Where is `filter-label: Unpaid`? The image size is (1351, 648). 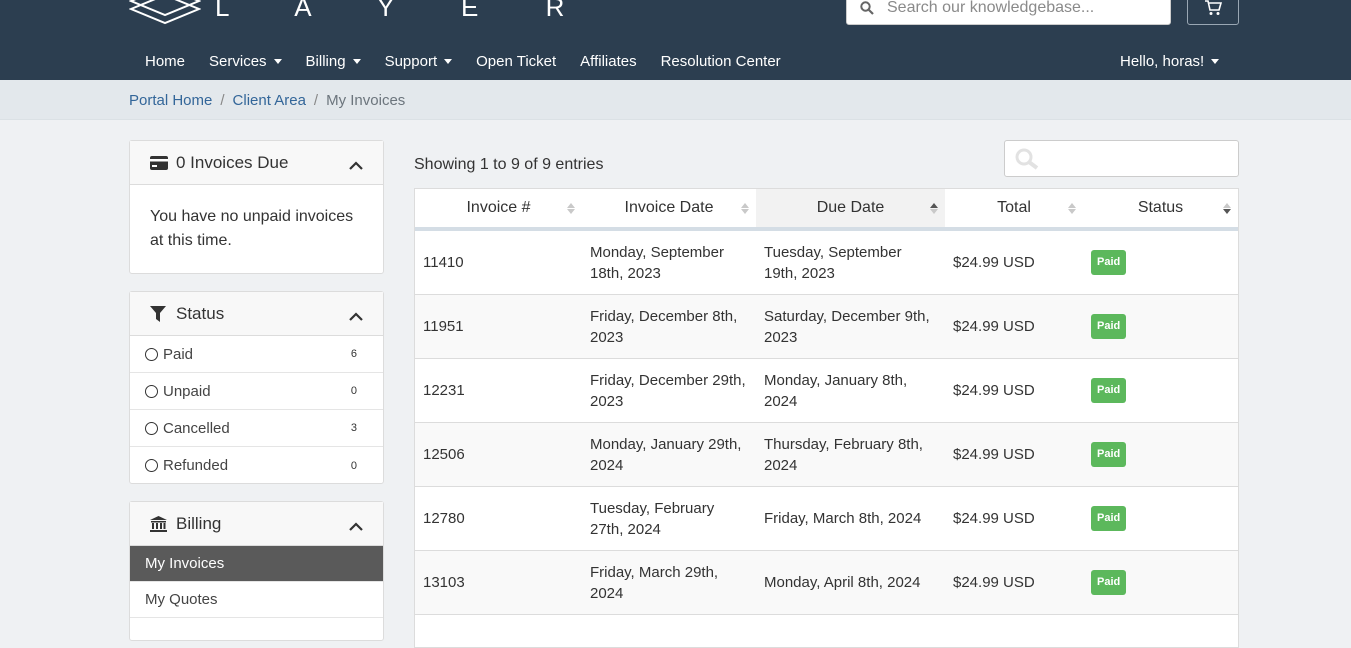
filter-label: Unpaid is located at coordinates (187, 391).